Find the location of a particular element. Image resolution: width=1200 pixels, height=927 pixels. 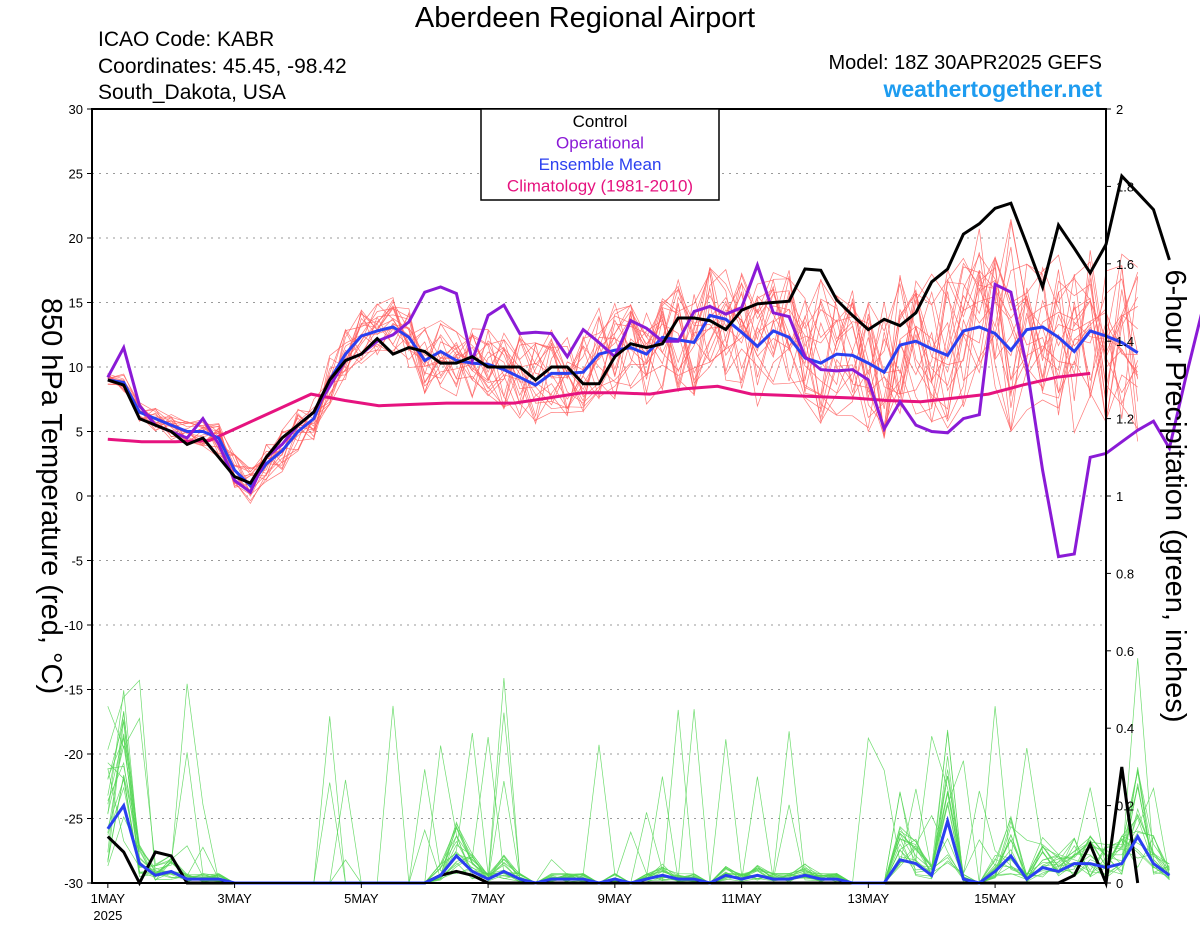

left-tick-label: -5 is located at coordinates (77, 561).